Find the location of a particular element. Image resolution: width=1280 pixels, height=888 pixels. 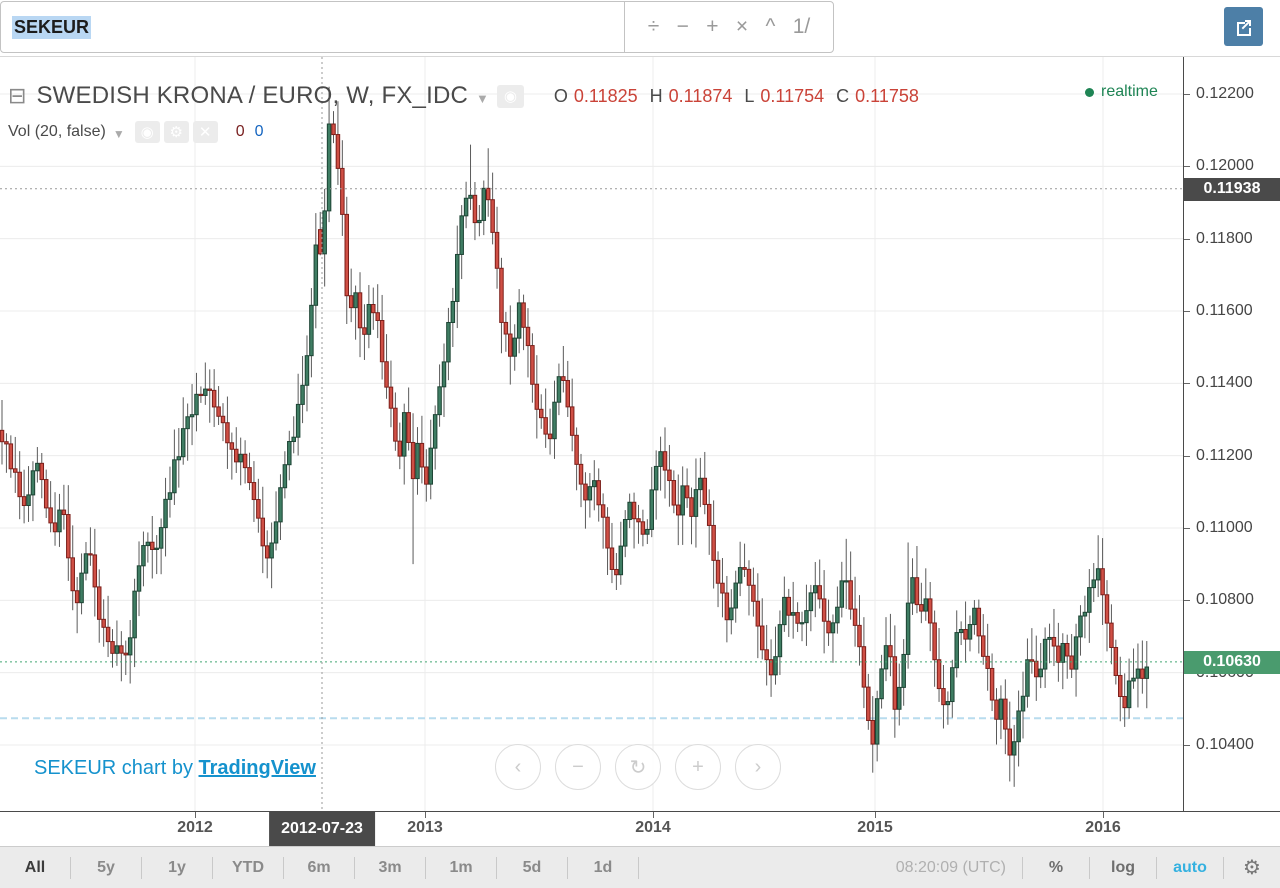

realtime-dot-icon is located at coordinates (1089, 92).